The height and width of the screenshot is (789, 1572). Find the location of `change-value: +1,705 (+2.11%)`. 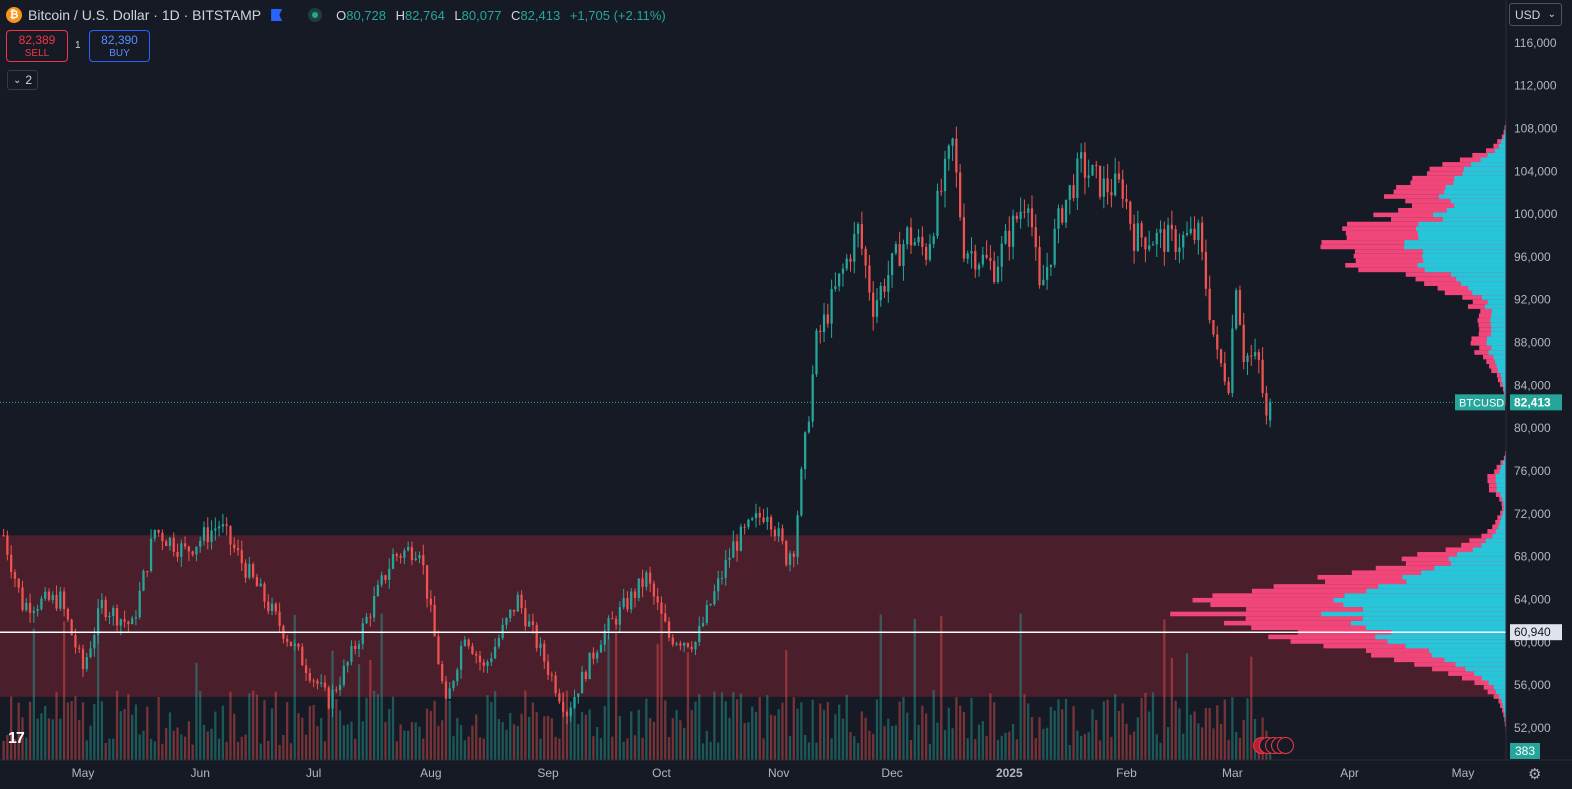

change-value: +1,705 (+2.11%) is located at coordinates (617, 15).